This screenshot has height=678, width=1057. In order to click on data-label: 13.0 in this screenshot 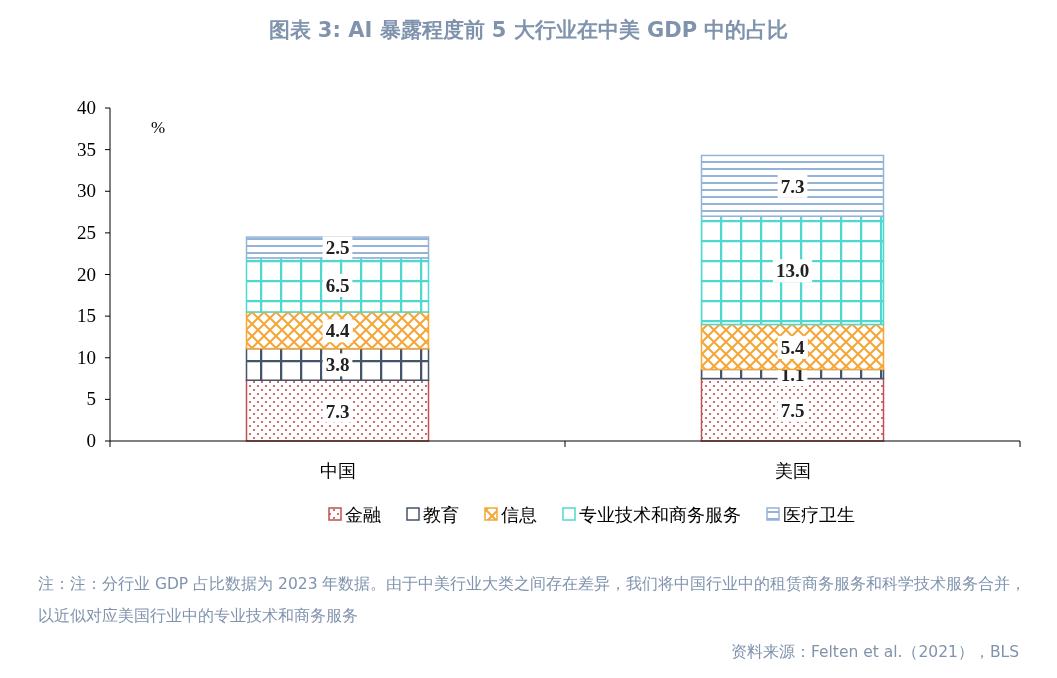, I will do `click(792, 271)`.